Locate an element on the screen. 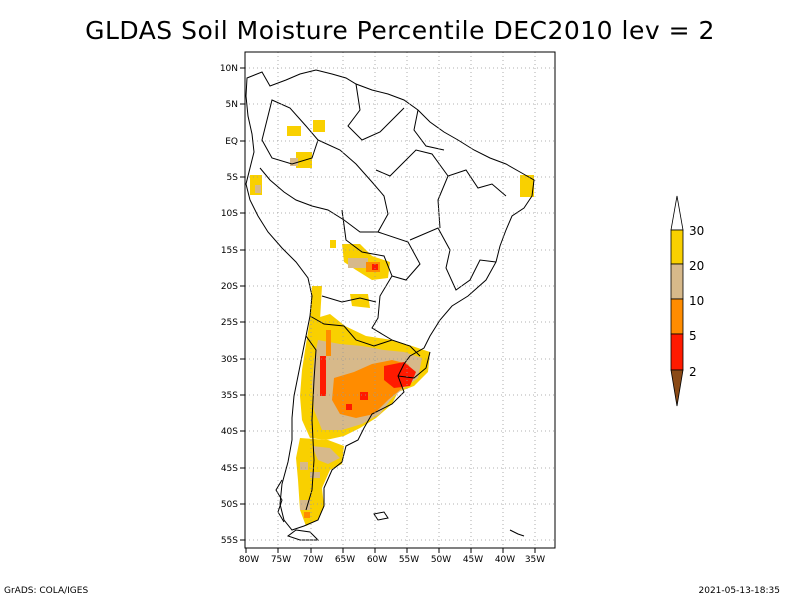 This screenshot has height=600, width=800. lat-label: 25S is located at coordinates (229, 323).